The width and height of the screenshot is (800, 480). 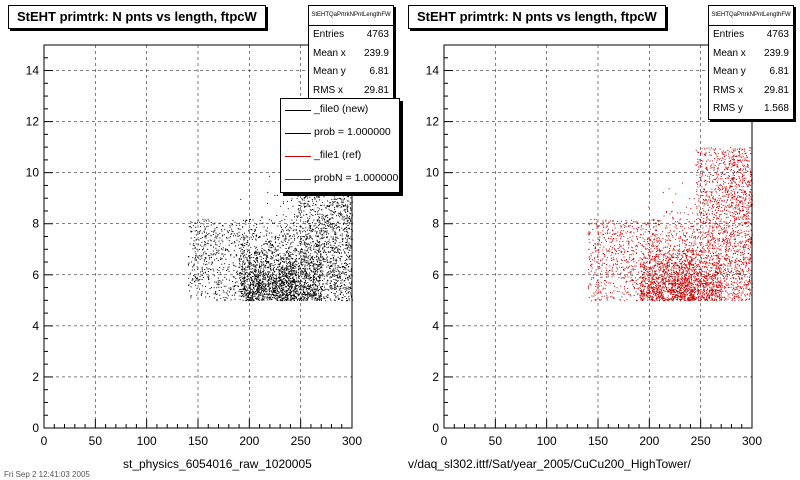 I want to click on left-stats-row-mean-x: Mean x 239.9, so click(x=351, y=53).